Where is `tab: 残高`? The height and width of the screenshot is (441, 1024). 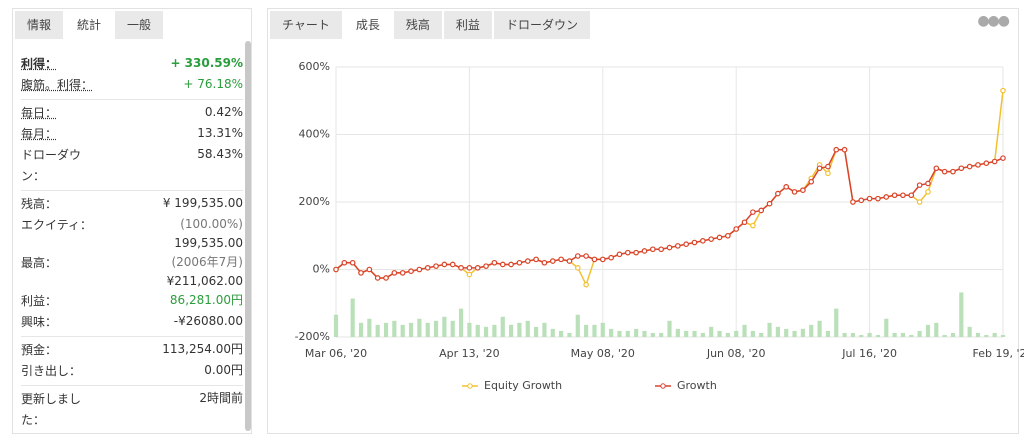 tab: 残高 is located at coordinates (417, 25).